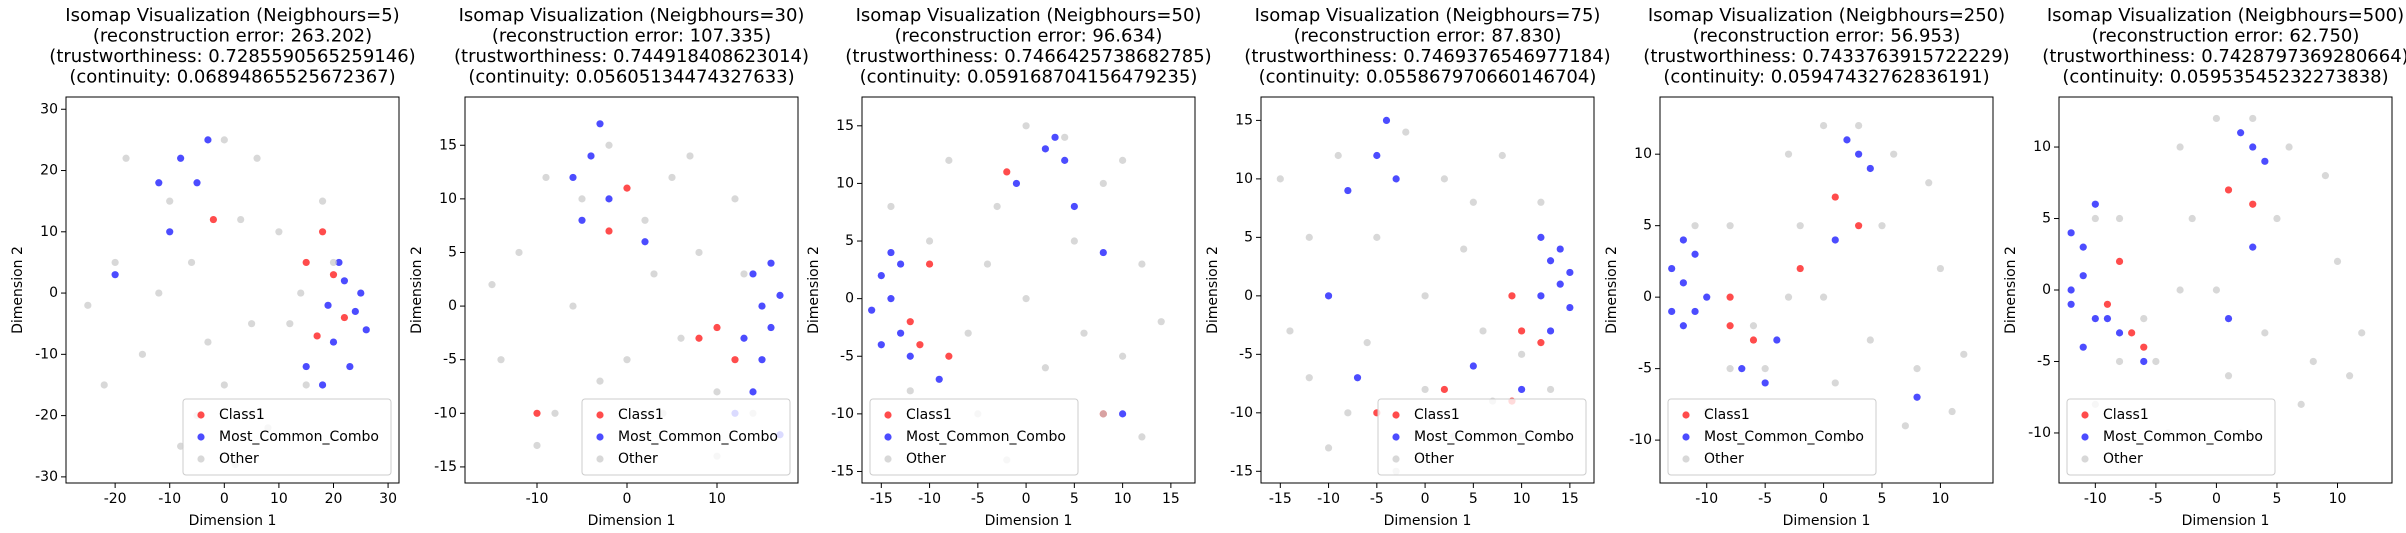 The image size is (2406, 533). What do you see at coordinates (1029, 15) in the screenshot?
I see `chart-title: Isomap Visualization (Neigbhours=50)` at bounding box center [1029, 15].